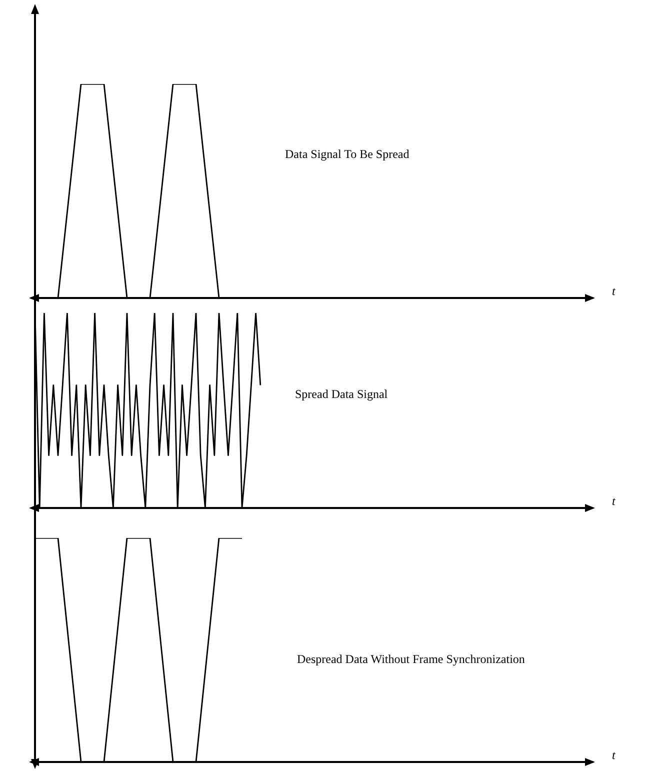  What do you see at coordinates (341, 394) in the screenshot?
I see `annotation: Spread Data Signal` at bounding box center [341, 394].